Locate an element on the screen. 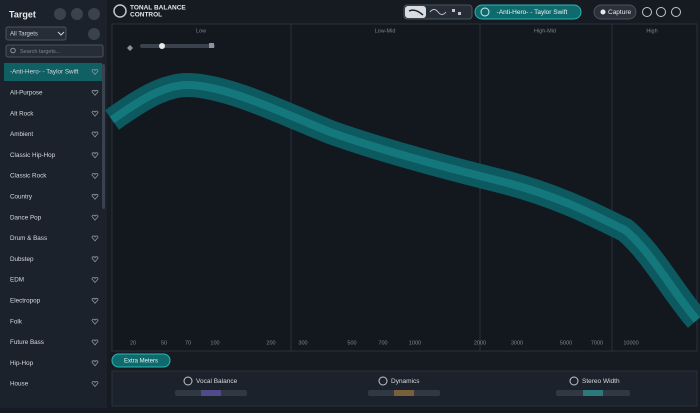  selected-row is located at coordinates (53, 72).